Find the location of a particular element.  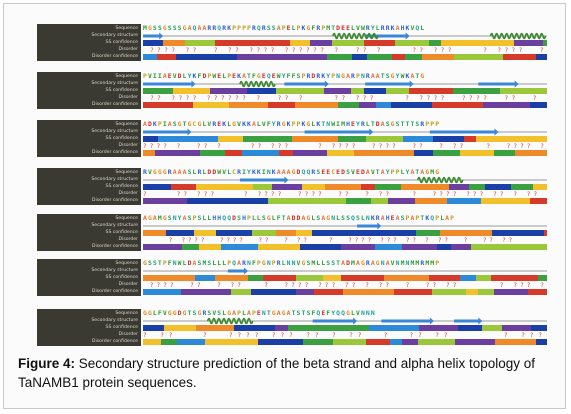

row-label: Sequence is located at coordinates (126, 218).